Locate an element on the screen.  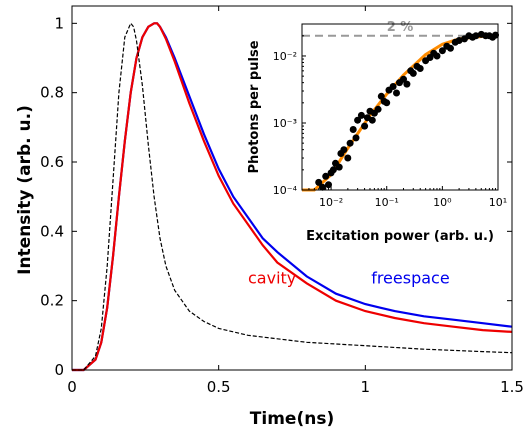
reference-line-label: 2 % is located at coordinates (400, 27).